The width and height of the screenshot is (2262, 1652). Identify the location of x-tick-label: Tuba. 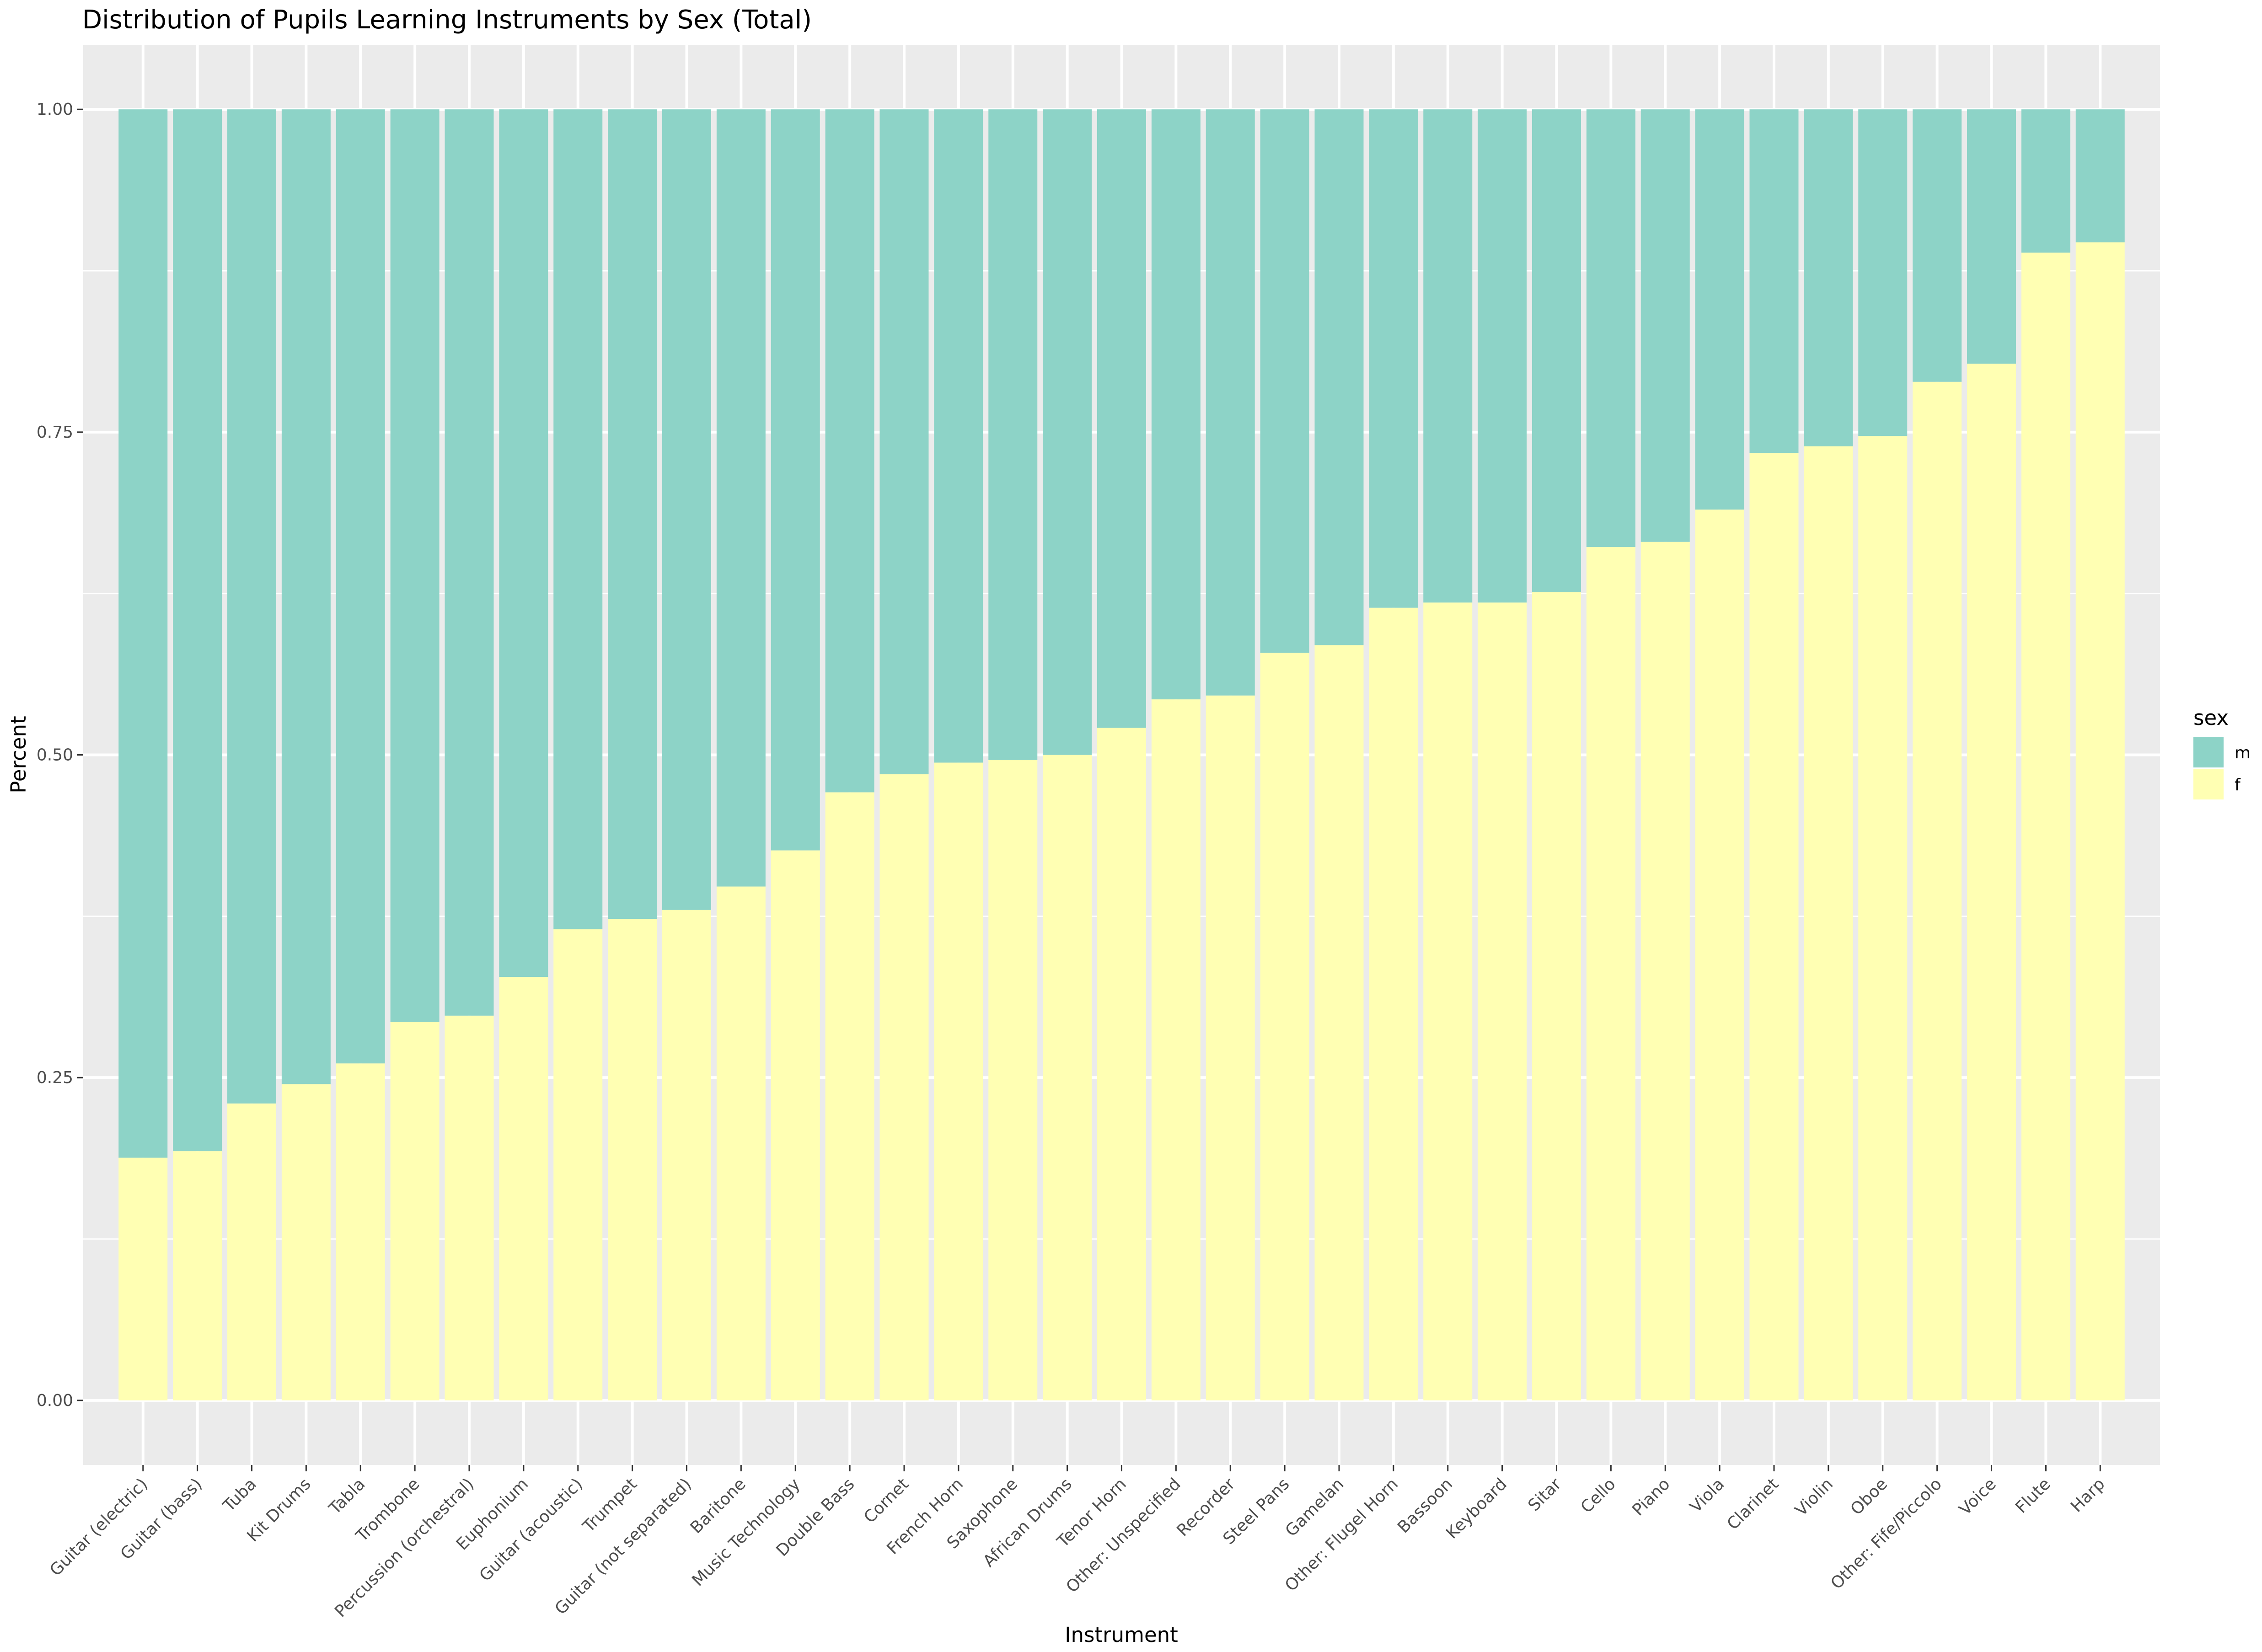
(240, 1495).